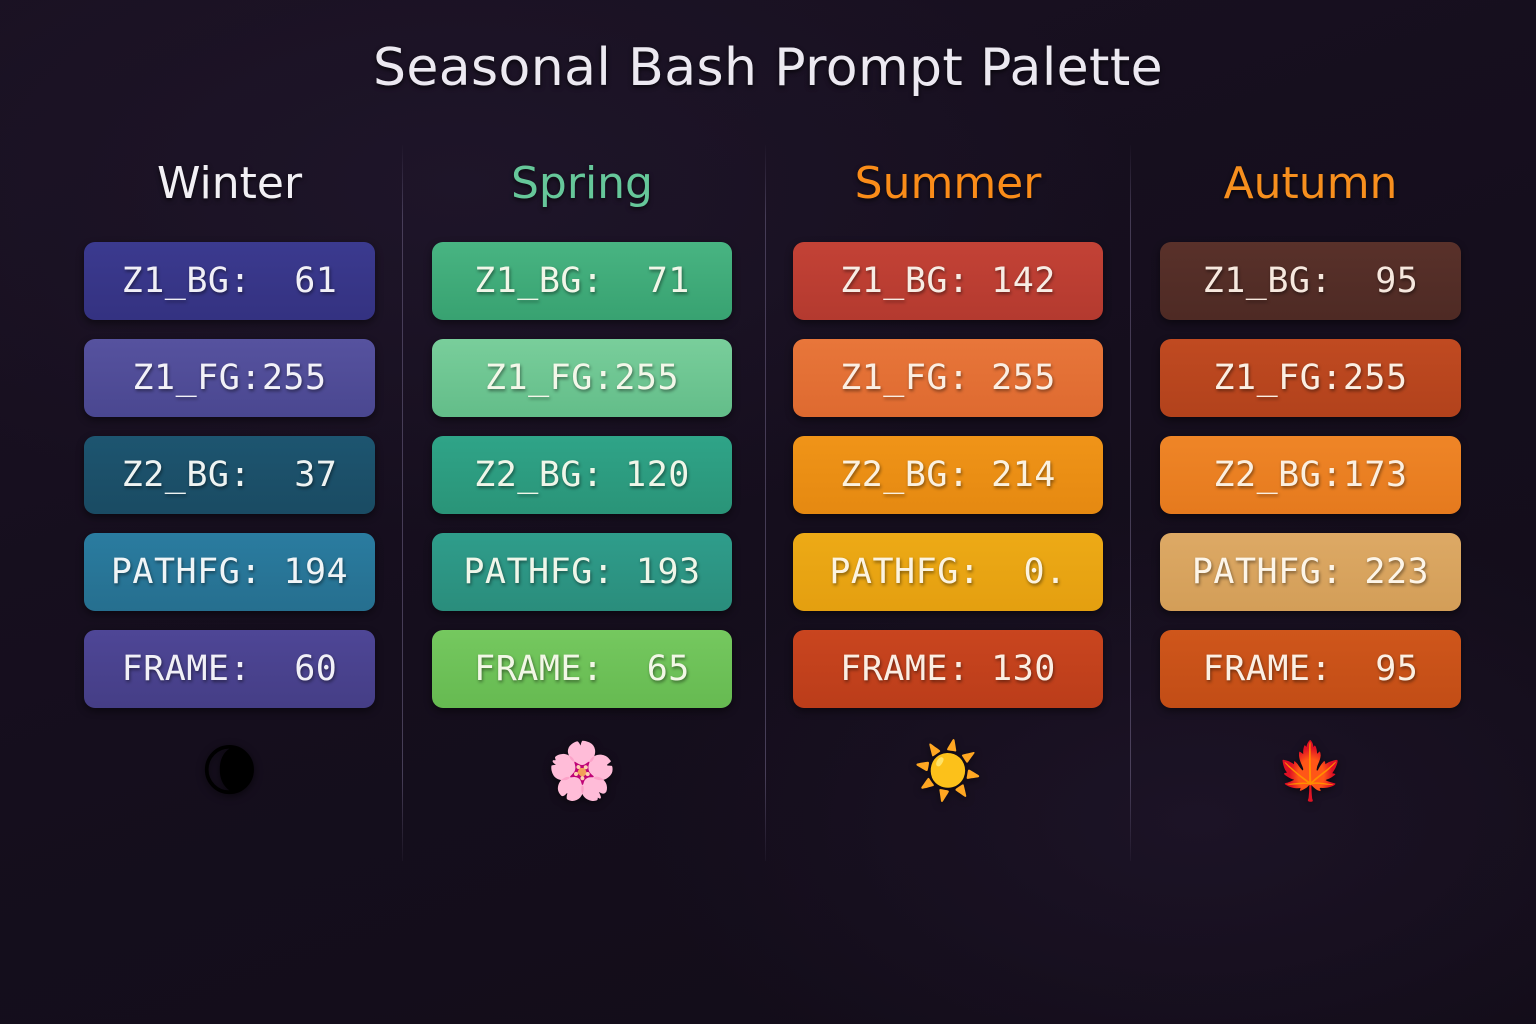  I want to click on color-chip-z2_bg: Z2_BG:173, so click(1310, 475).